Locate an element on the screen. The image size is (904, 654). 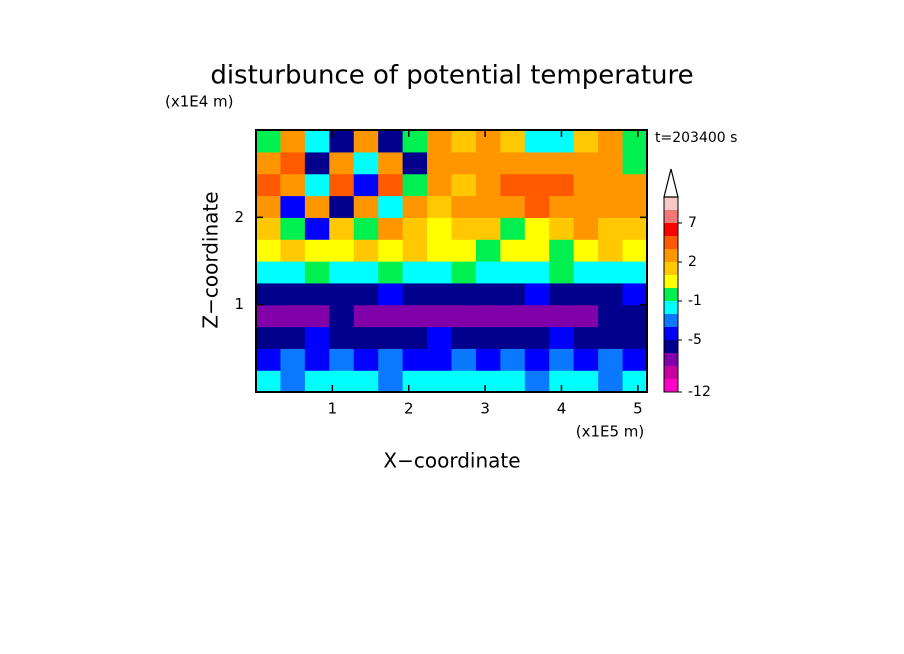
time-annotation: t=203400 s is located at coordinates (696, 138).